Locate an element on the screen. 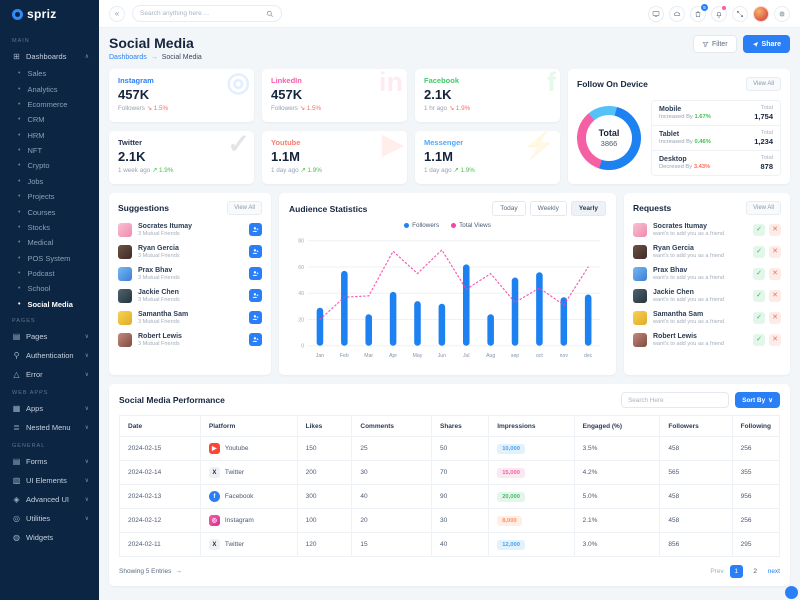 The image size is (800, 600). chevron-down-icon: ∨ is located at coordinates (86, 409).